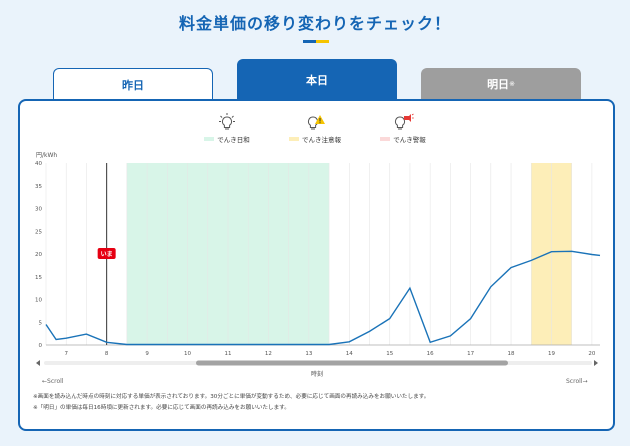 This screenshot has width=630, height=446. I want to click on scroll-left-arrow-icon, so click(38, 363).